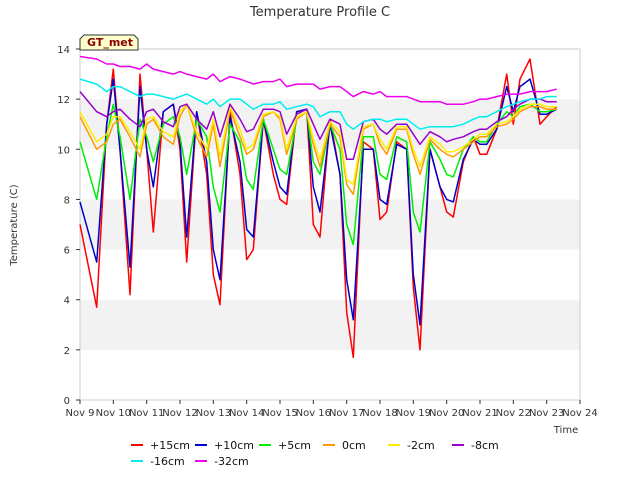 This screenshot has width=640, height=480. What do you see at coordinates (319, 12) in the screenshot?
I see `chart-title: Temperature Profile C` at bounding box center [319, 12].